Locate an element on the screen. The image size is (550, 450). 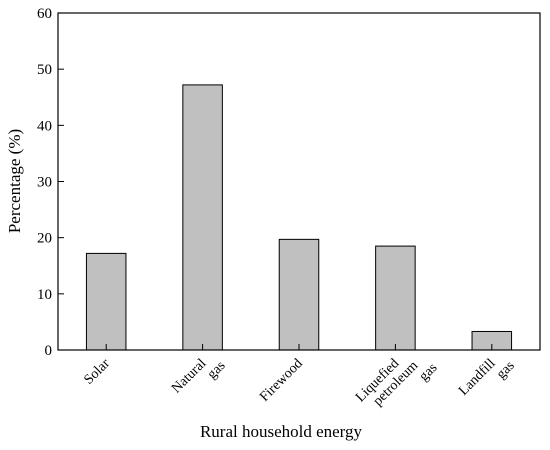
y-axis: 0 10 20 30 40 50 60 is located at coordinates (50, 182).